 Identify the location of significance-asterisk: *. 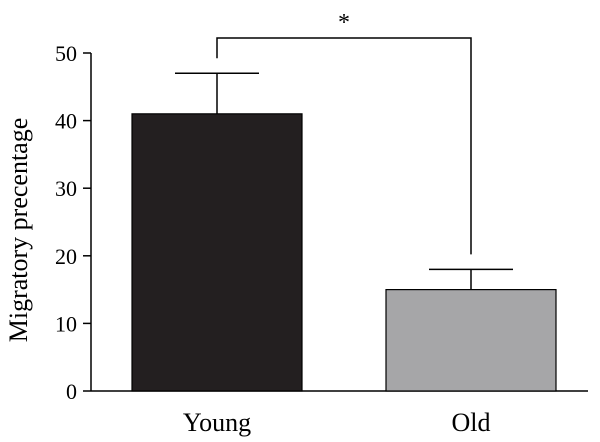
(344, 23).